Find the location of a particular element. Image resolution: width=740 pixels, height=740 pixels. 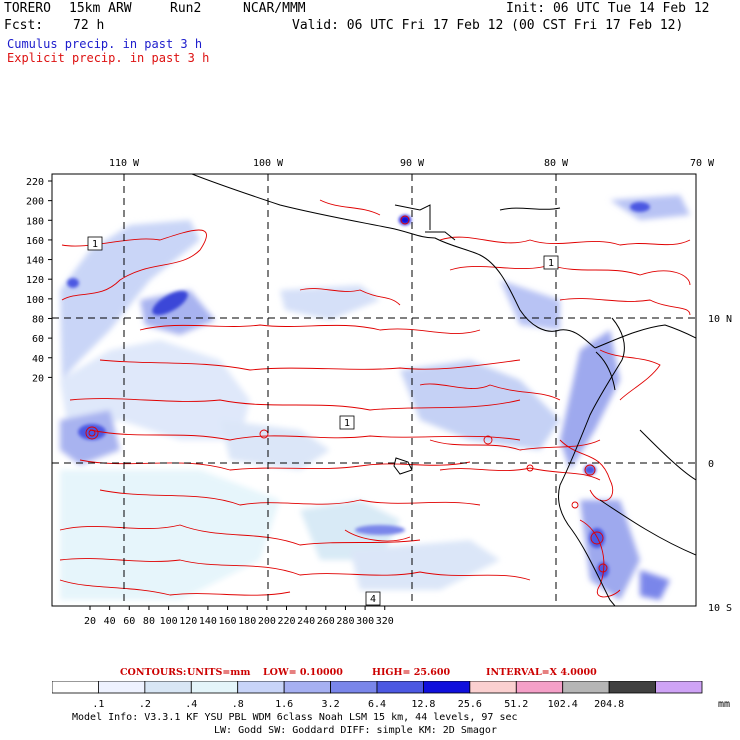

colorbar-label: 51.2 is located at coordinates (516, 704).